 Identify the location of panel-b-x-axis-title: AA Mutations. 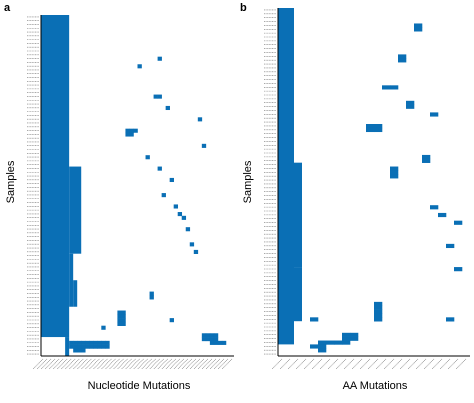
(375, 386).